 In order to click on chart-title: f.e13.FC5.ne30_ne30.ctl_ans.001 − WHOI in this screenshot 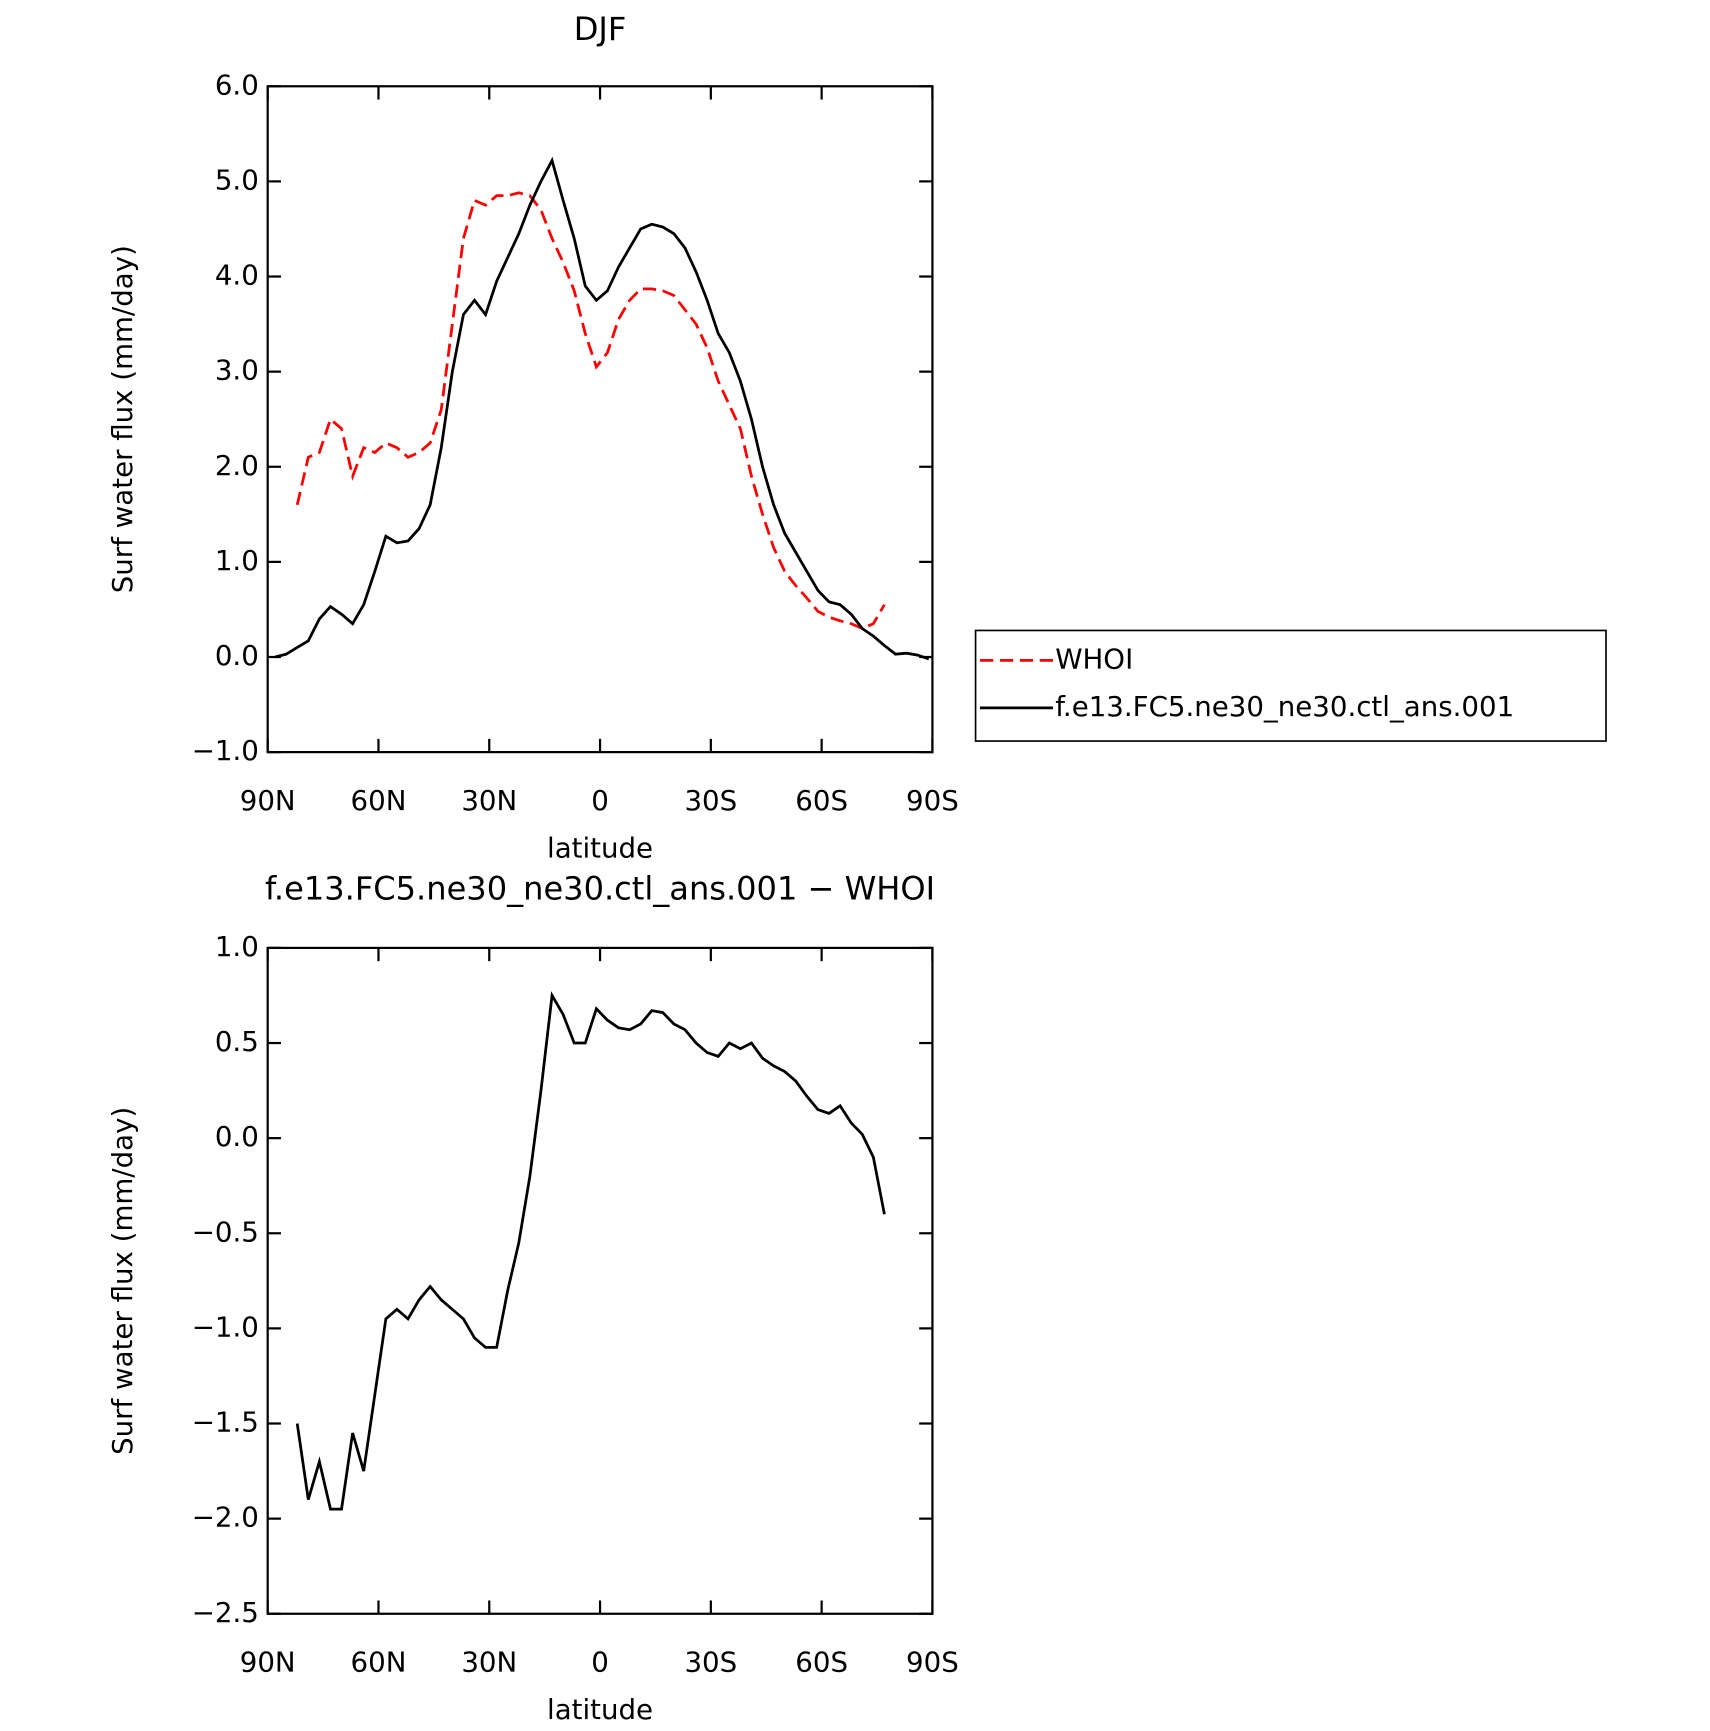, I will do `click(600, 888)`.